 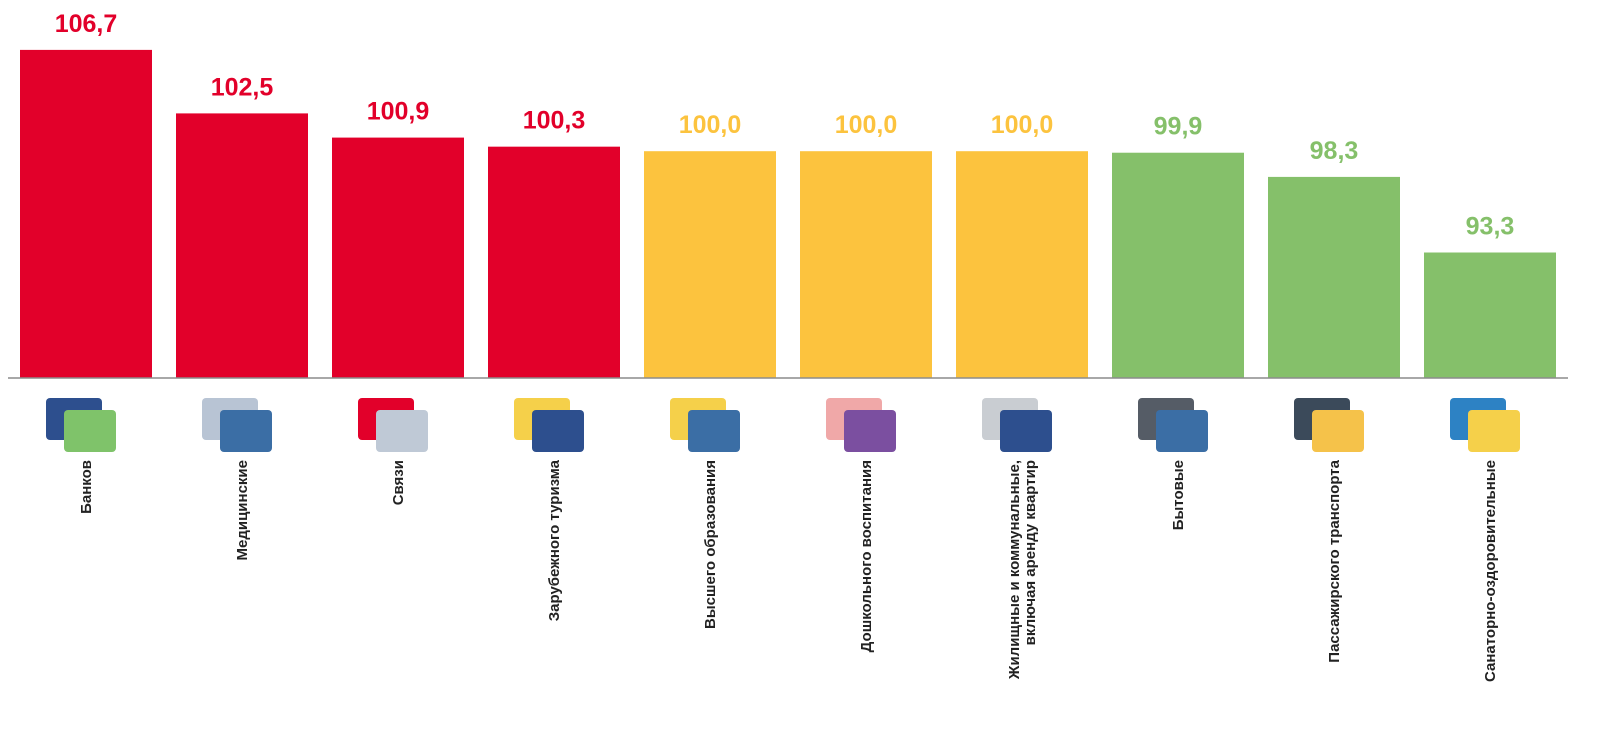 What do you see at coordinates (1334, 151) in the screenshot?
I see `value-label: 98,3` at bounding box center [1334, 151].